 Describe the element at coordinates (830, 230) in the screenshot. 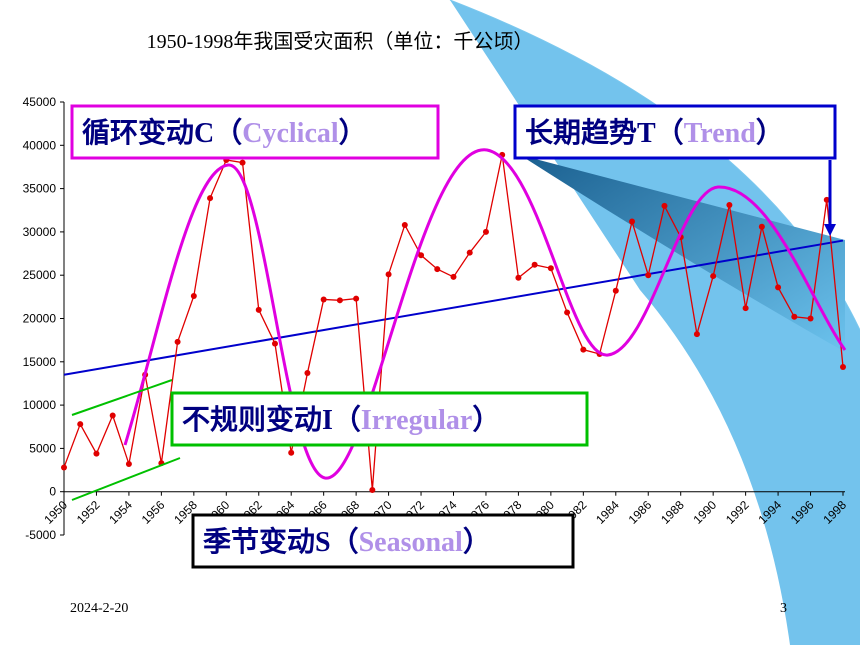

I see `arrow-head` at that location.